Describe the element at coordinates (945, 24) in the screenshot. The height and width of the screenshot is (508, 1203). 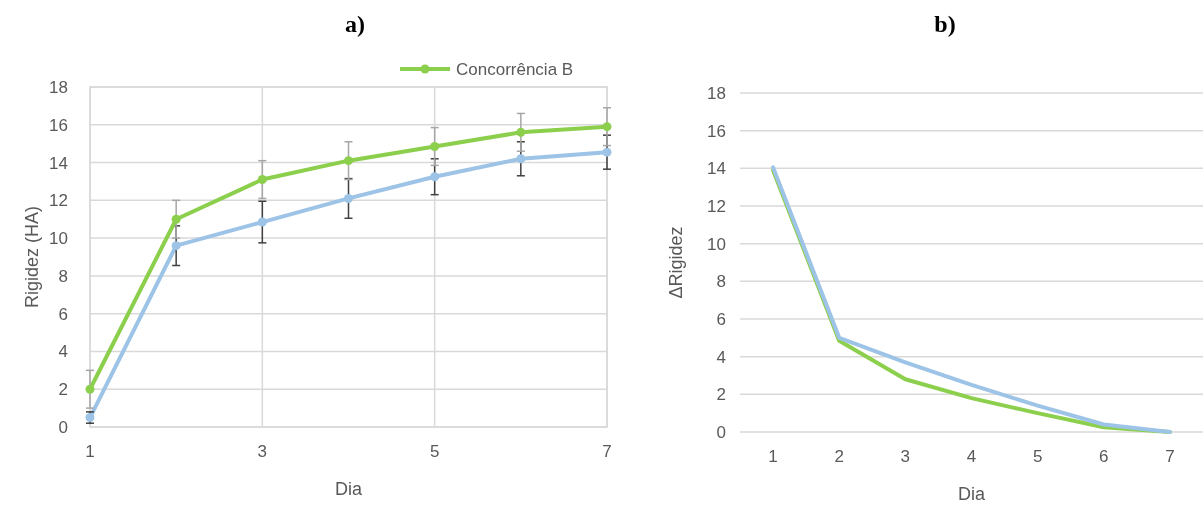
I see `chart-title: b)` at that location.